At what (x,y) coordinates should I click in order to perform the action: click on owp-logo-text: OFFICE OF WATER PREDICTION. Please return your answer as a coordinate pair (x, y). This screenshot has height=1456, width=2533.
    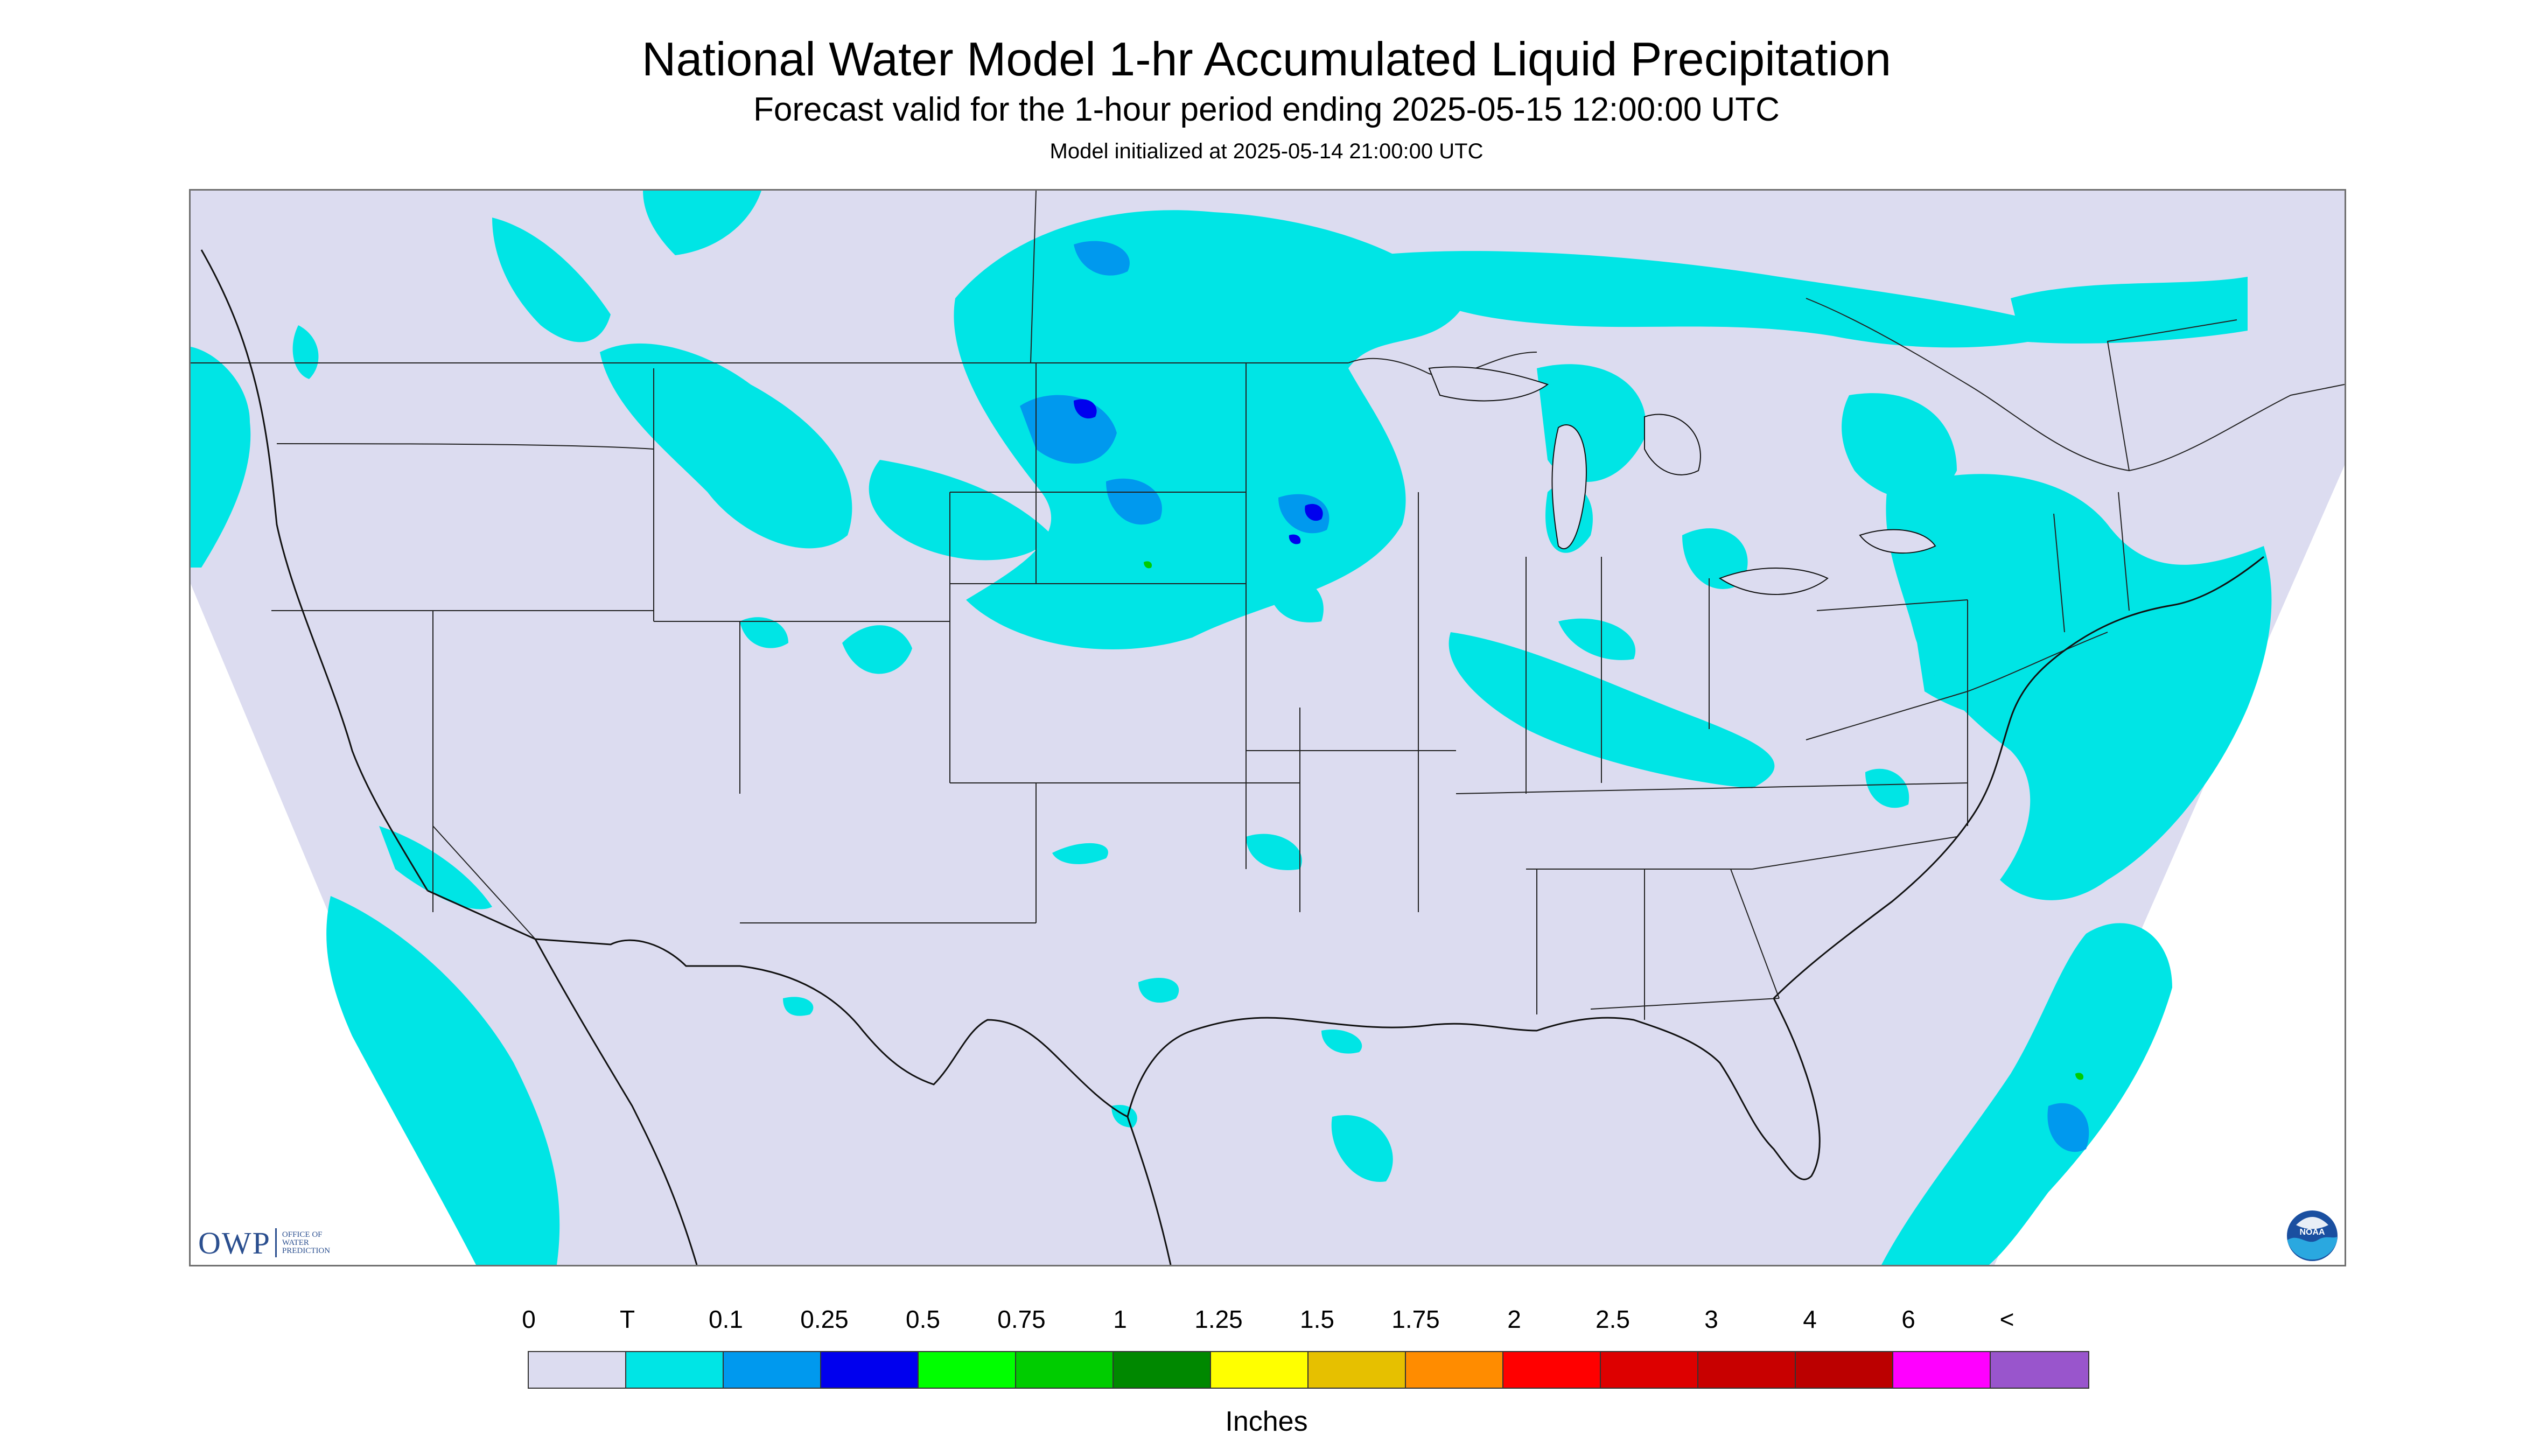
    Looking at the image, I should click on (306, 1242).